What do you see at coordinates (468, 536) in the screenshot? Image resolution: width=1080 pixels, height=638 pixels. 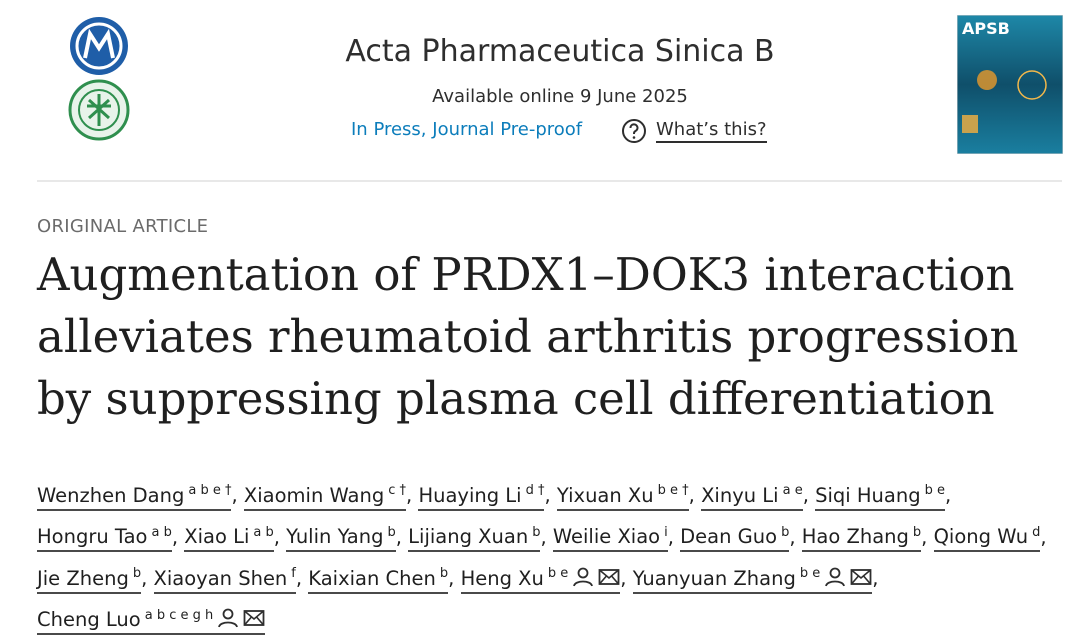 I see `author-name: Lijiang Xuan` at bounding box center [468, 536].